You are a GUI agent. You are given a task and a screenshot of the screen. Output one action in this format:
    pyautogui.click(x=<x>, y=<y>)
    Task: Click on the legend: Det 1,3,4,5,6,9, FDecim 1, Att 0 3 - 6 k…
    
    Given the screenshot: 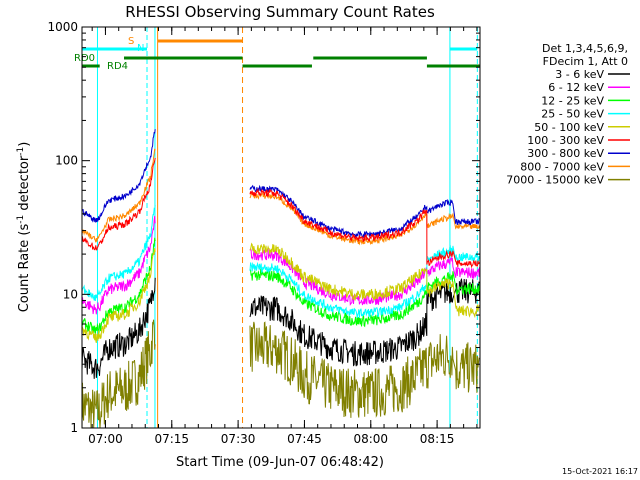 What is the action you would take?
    pyautogui.click(x=568, y=114)
    